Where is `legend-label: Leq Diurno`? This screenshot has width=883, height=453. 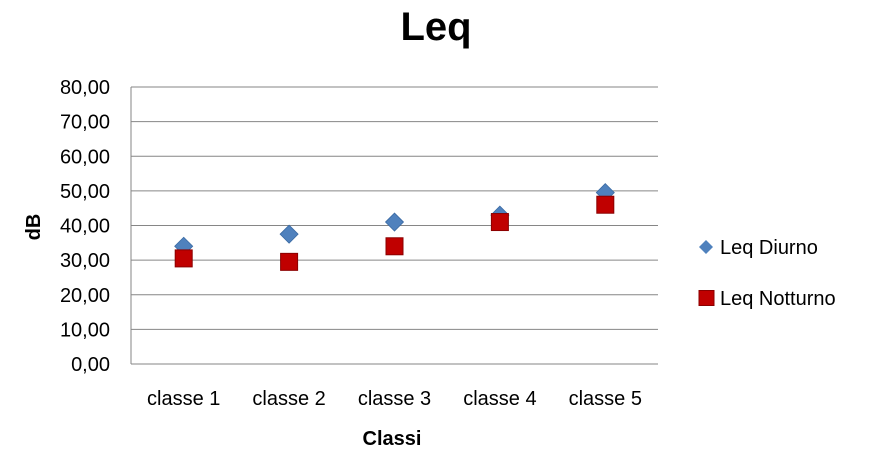
legend-label: Leq Diurno is located at coordinates (769, 248).